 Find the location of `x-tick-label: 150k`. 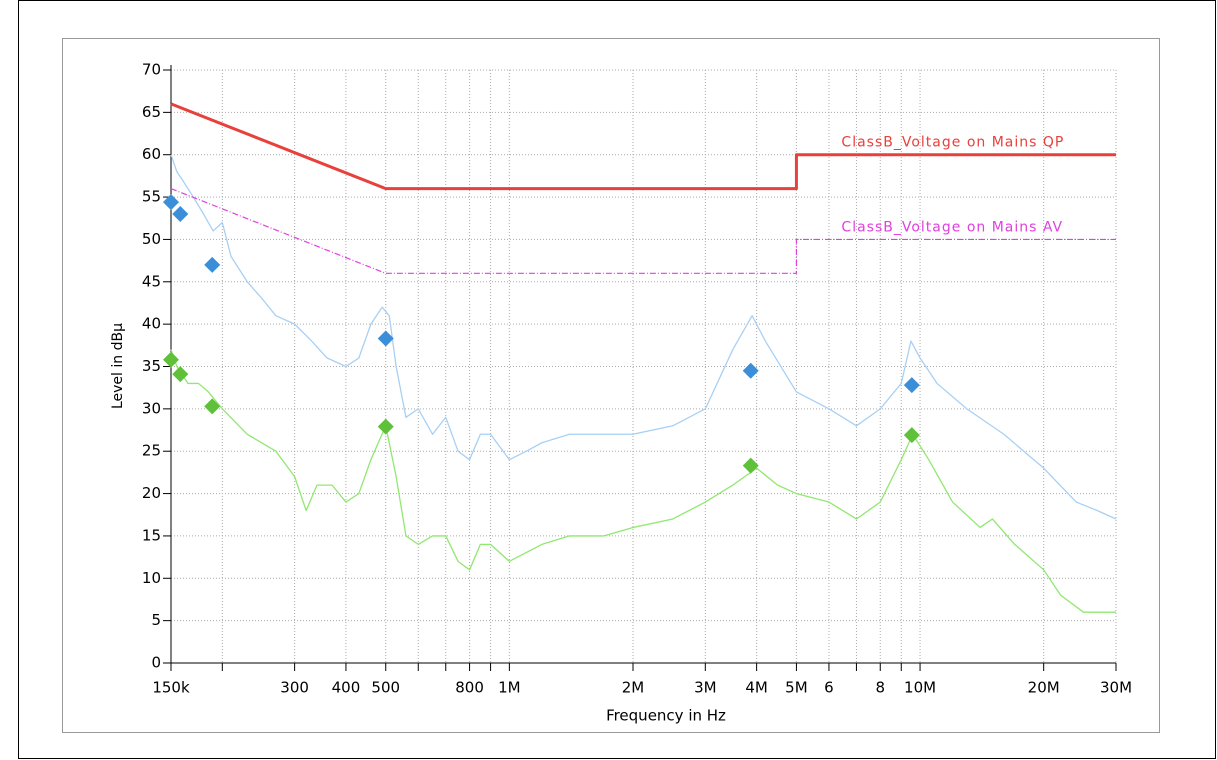

x-tick-label: 150k is located at coordinates (171, 688).